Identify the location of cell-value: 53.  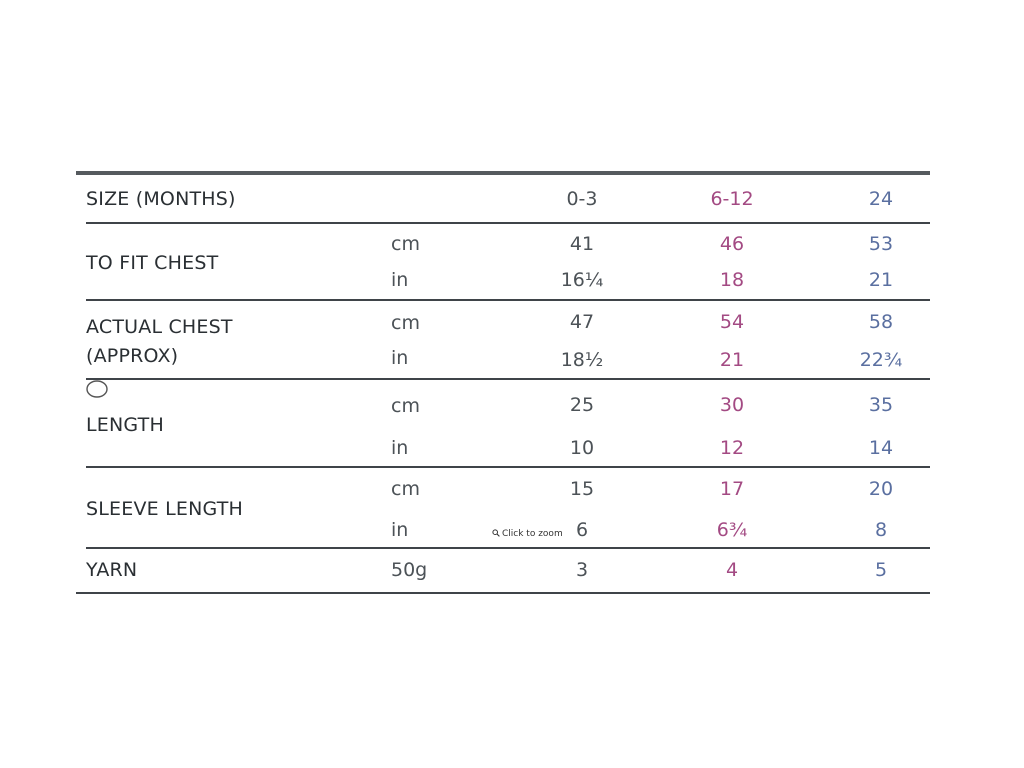
(881, 244).